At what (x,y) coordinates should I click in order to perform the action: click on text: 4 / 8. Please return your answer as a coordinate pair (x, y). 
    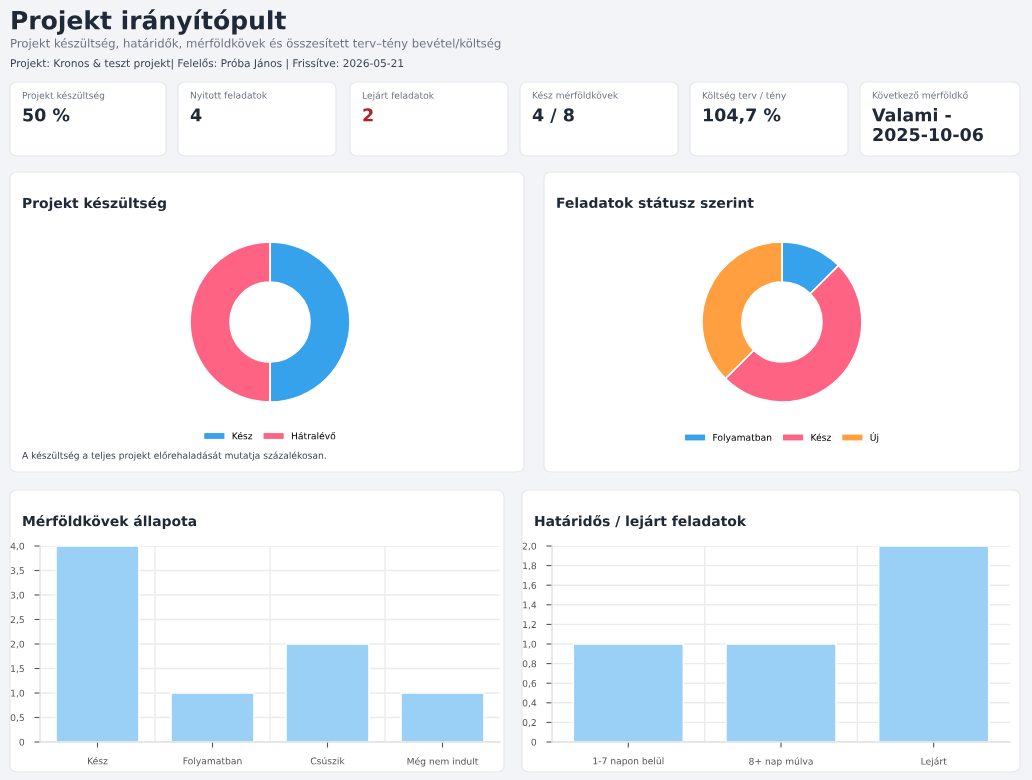
    Looking at the image, I should click on (553, 115).